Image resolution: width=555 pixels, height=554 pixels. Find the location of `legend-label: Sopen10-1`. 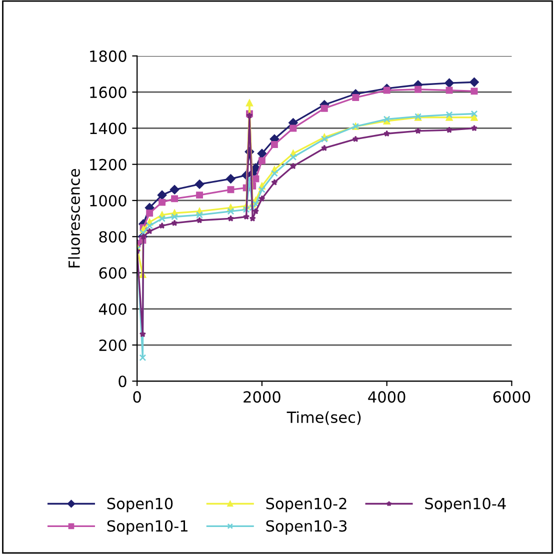

legend-label: Sopen10-1 is located at coordinates (147, 527).